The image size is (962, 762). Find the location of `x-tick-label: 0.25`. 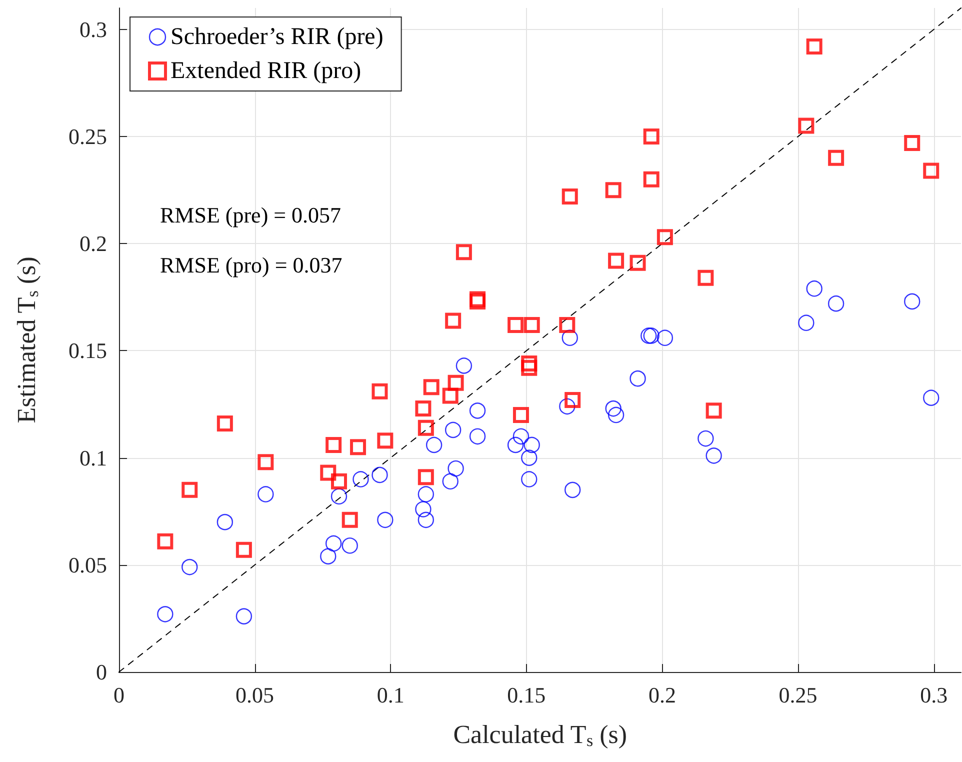

x-tick-label: 0.25 is located at coordinates (798, 695).